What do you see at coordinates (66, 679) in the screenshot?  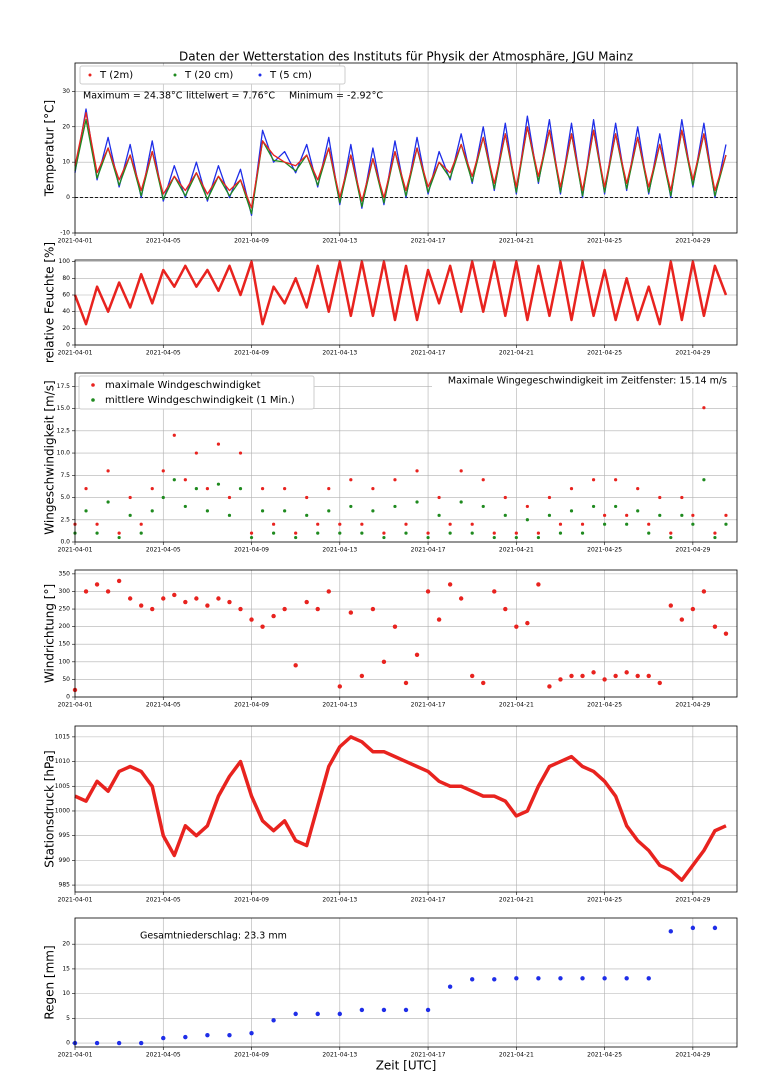 I see `y-tick-label: 50` at bounding box center [66, 679].